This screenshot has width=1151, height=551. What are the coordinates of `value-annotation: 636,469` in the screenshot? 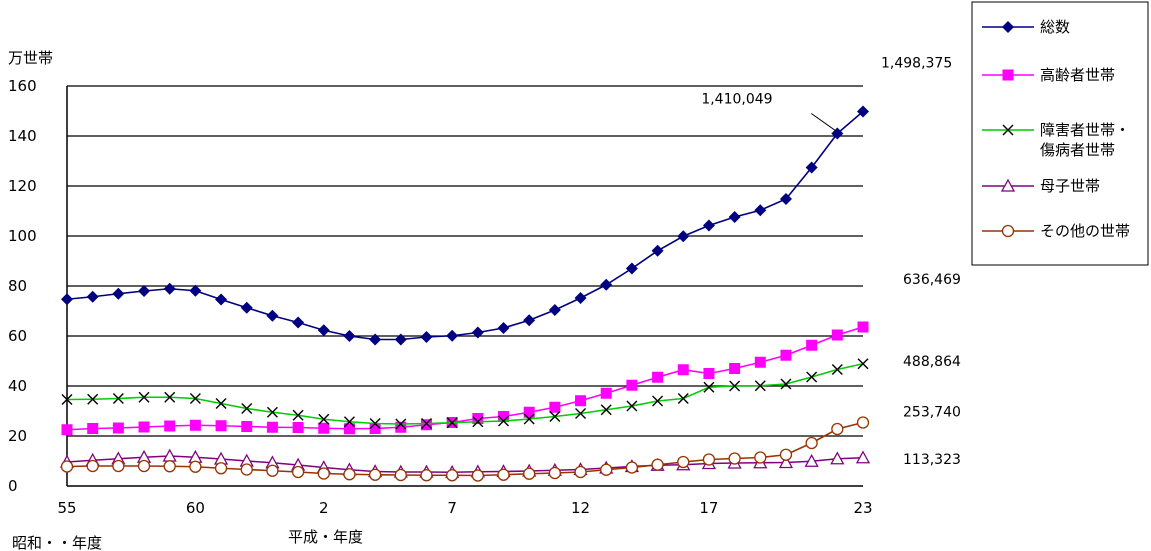 It's located at (932, 280).